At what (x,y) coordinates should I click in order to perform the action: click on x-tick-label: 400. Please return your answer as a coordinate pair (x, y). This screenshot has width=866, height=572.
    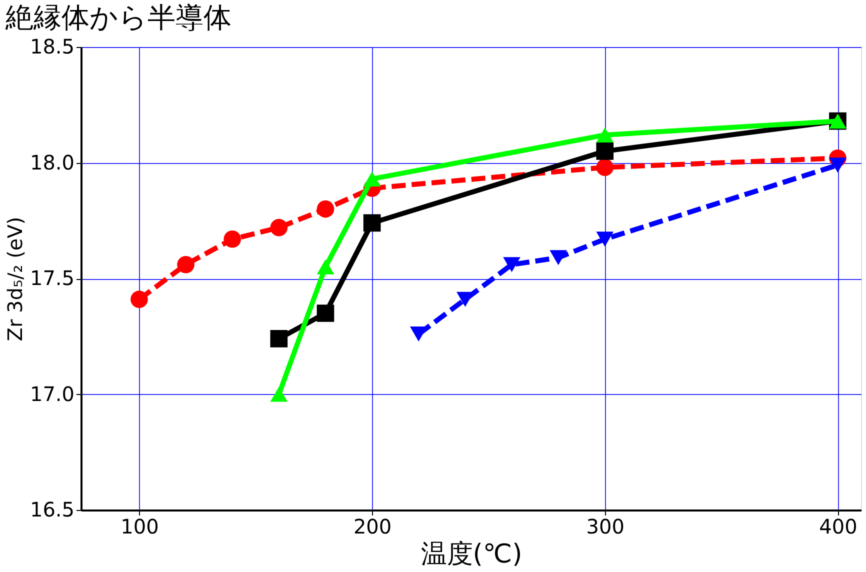
    Looking at the image, I should click on (838, 526).